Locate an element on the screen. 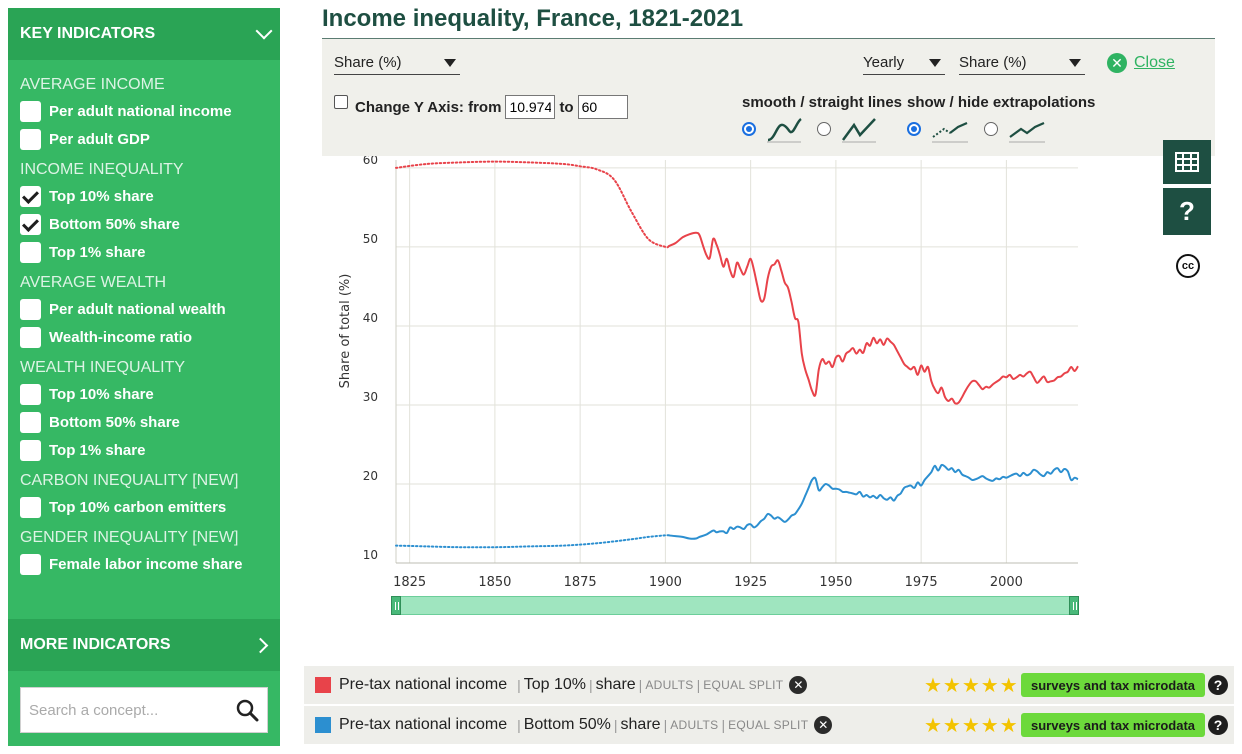 Image resolution: width=1242 pixels, height=754 pixels. y-axis-label: Share of total (%) is located at coordinates (345, 331).